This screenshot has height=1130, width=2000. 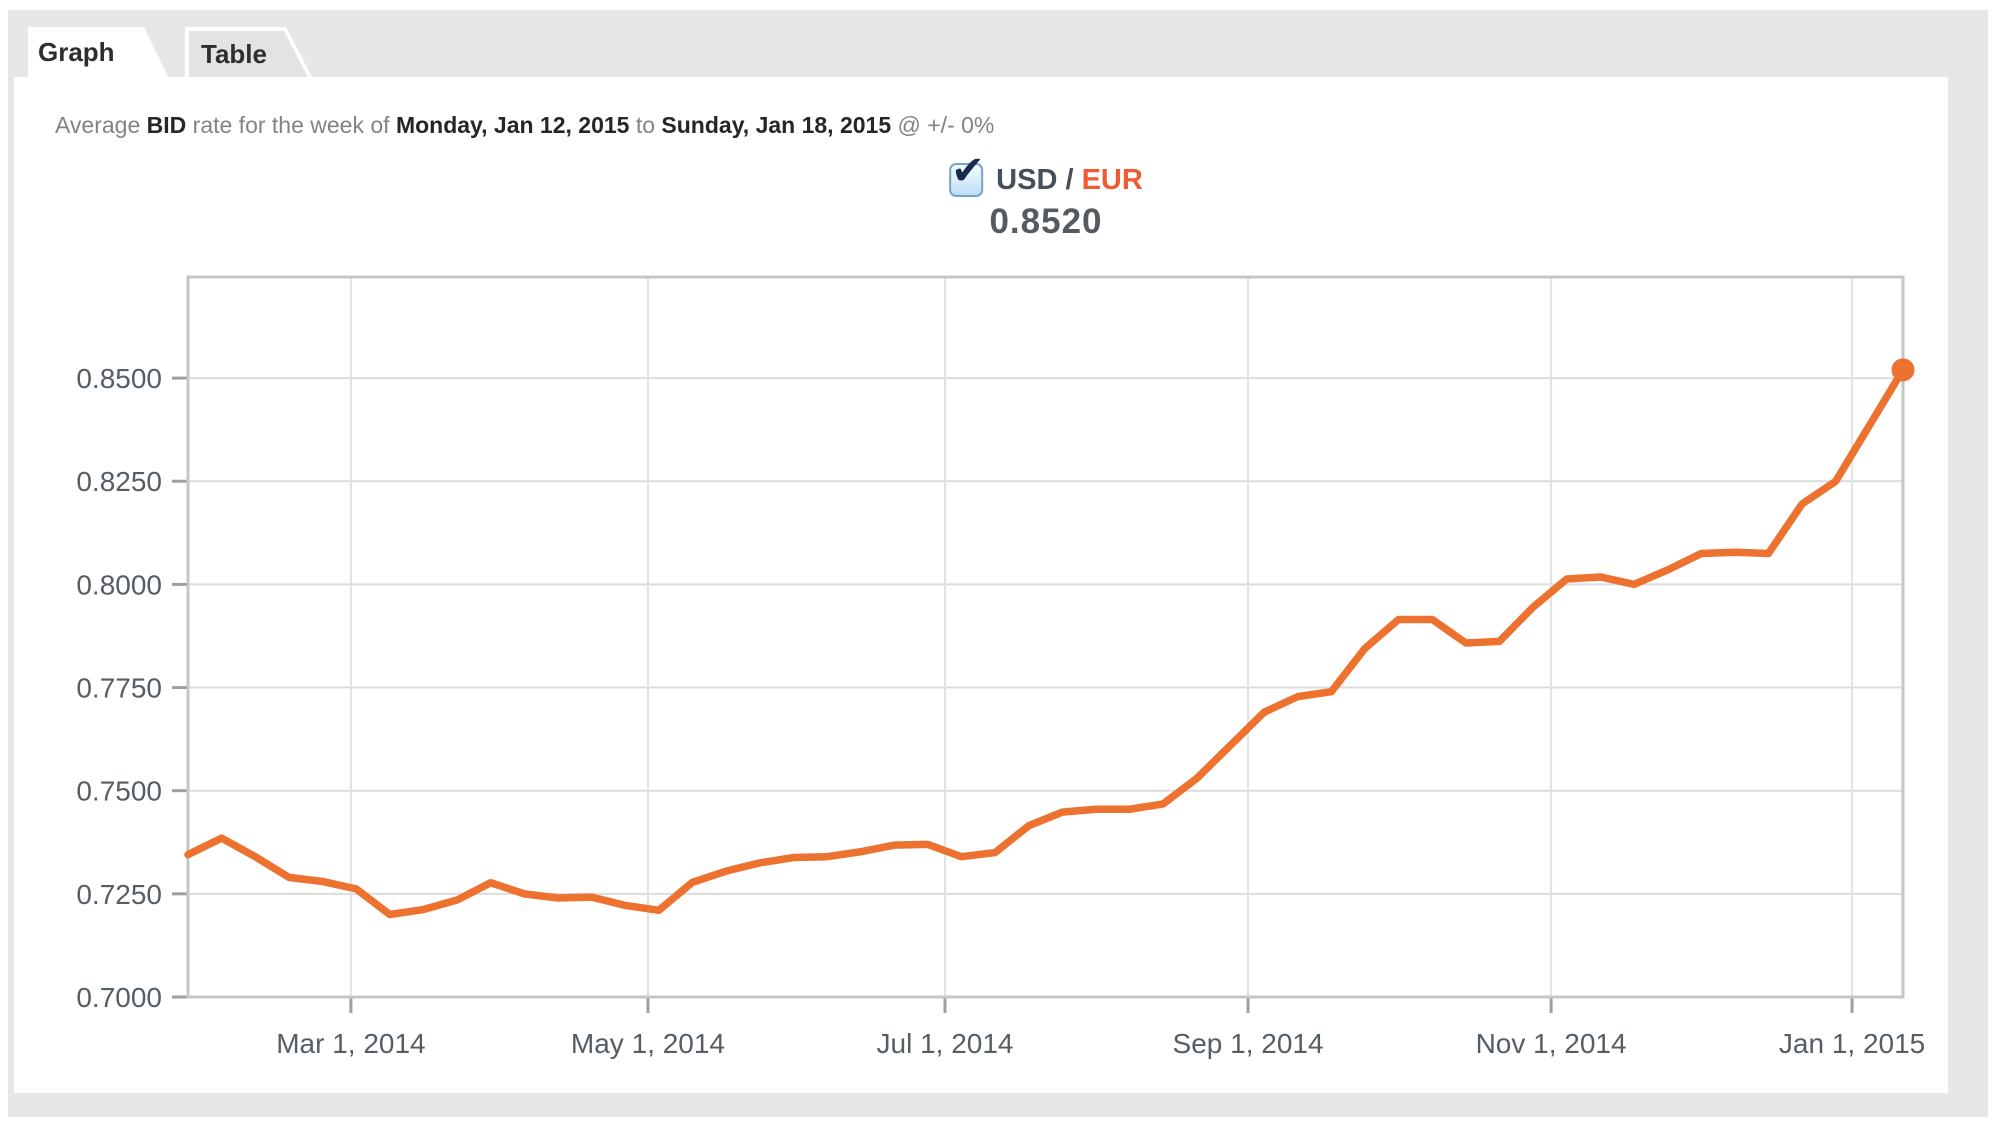 I want to click on x-axis-label: Sep 1, 2014, so click(x=1248, y=1043).